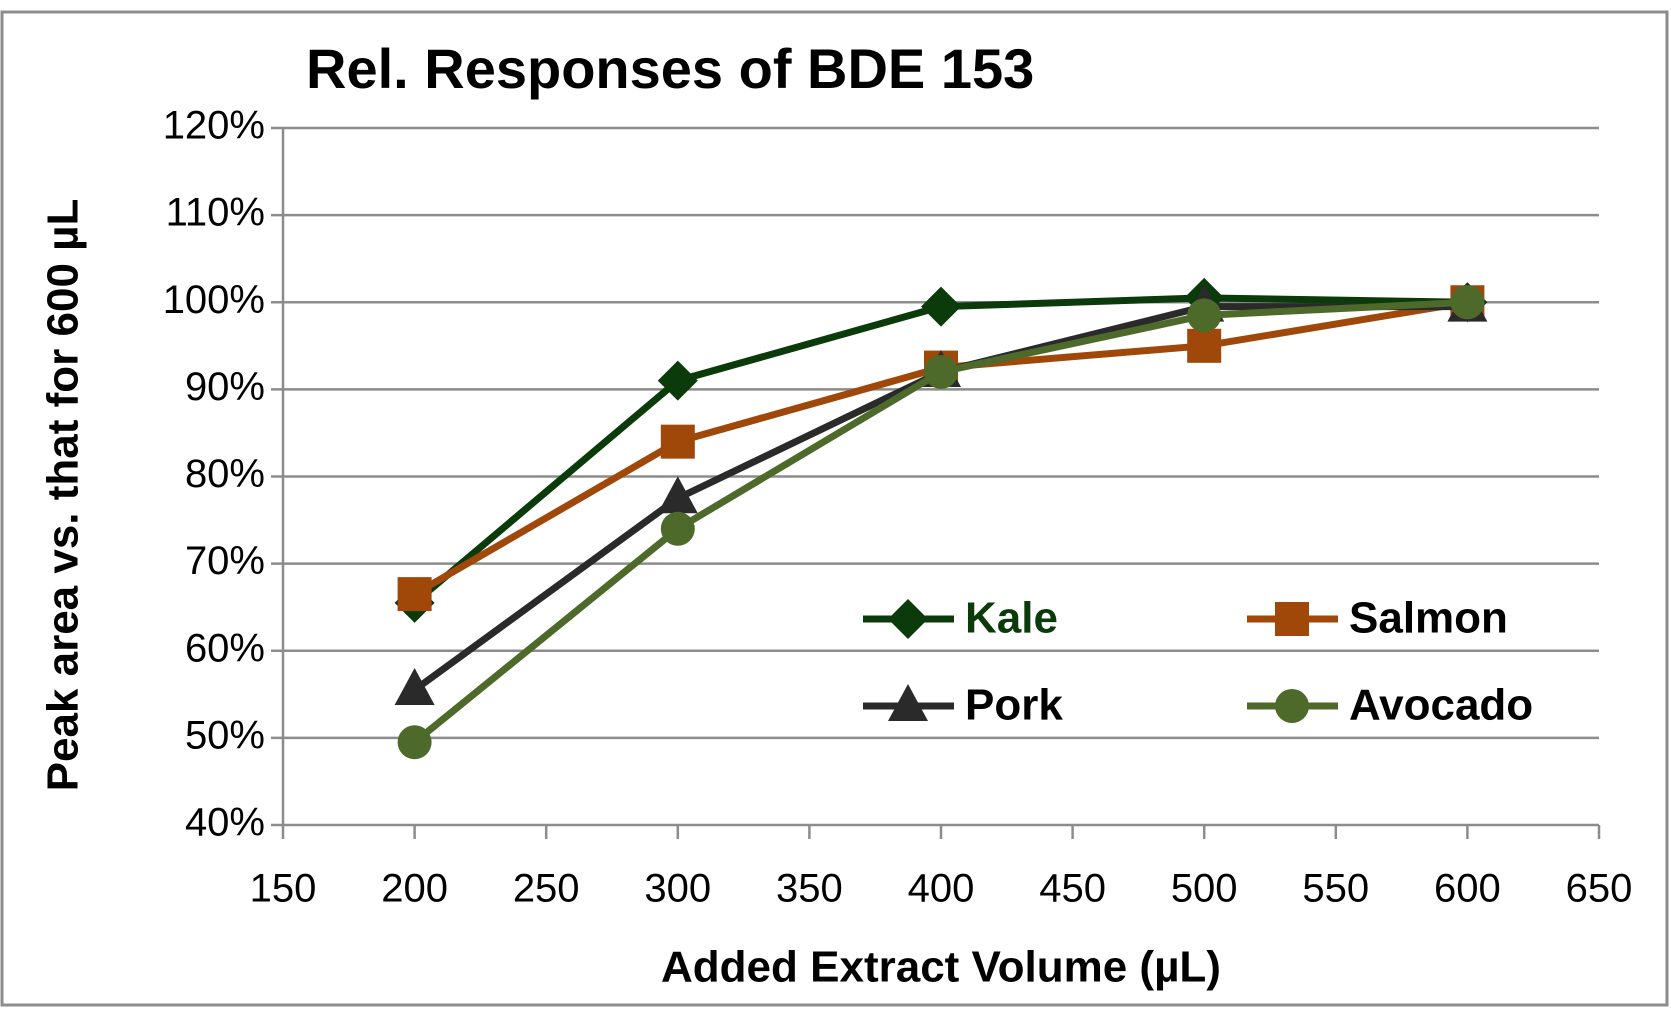  I want to click on y-tick-label: 80%, so click(225, 474).